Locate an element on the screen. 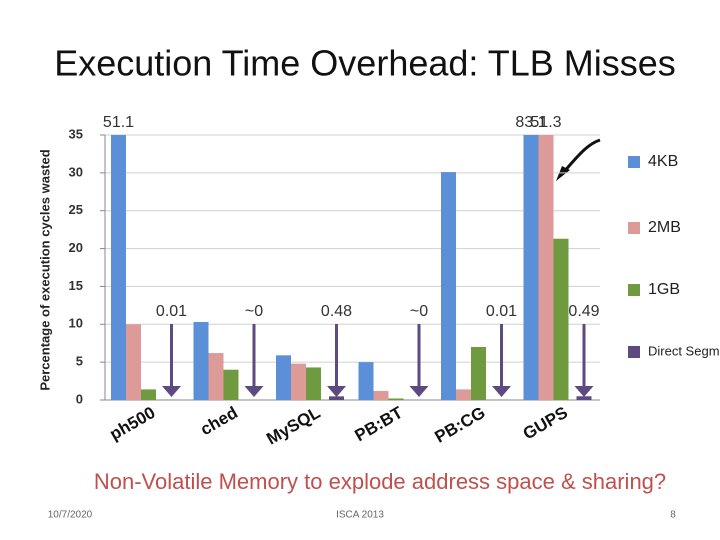  value-label: 83.1 is located at coordinates (530, 122).